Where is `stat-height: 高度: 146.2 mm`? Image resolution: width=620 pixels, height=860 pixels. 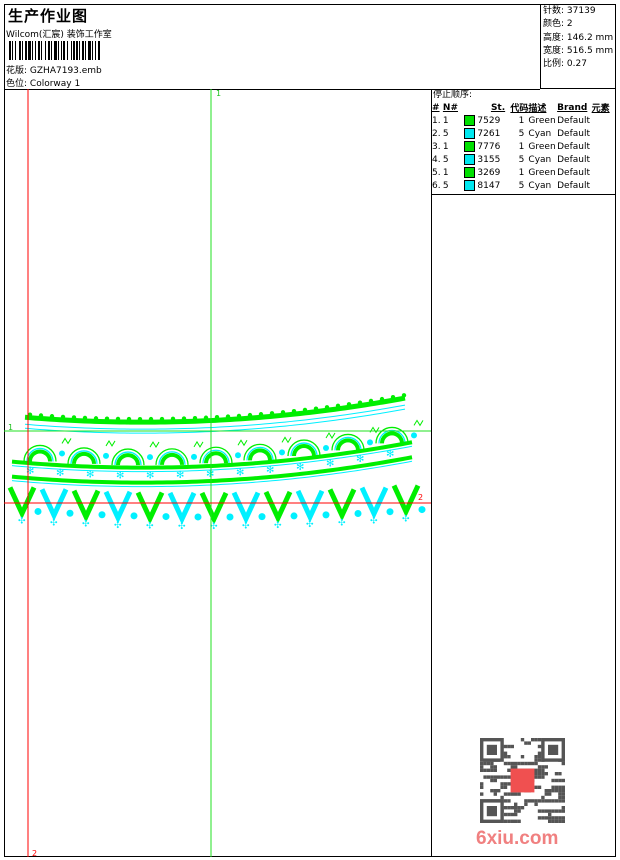 stat-height: 高度: 146.2 mm is located at coordinates (578, 37).